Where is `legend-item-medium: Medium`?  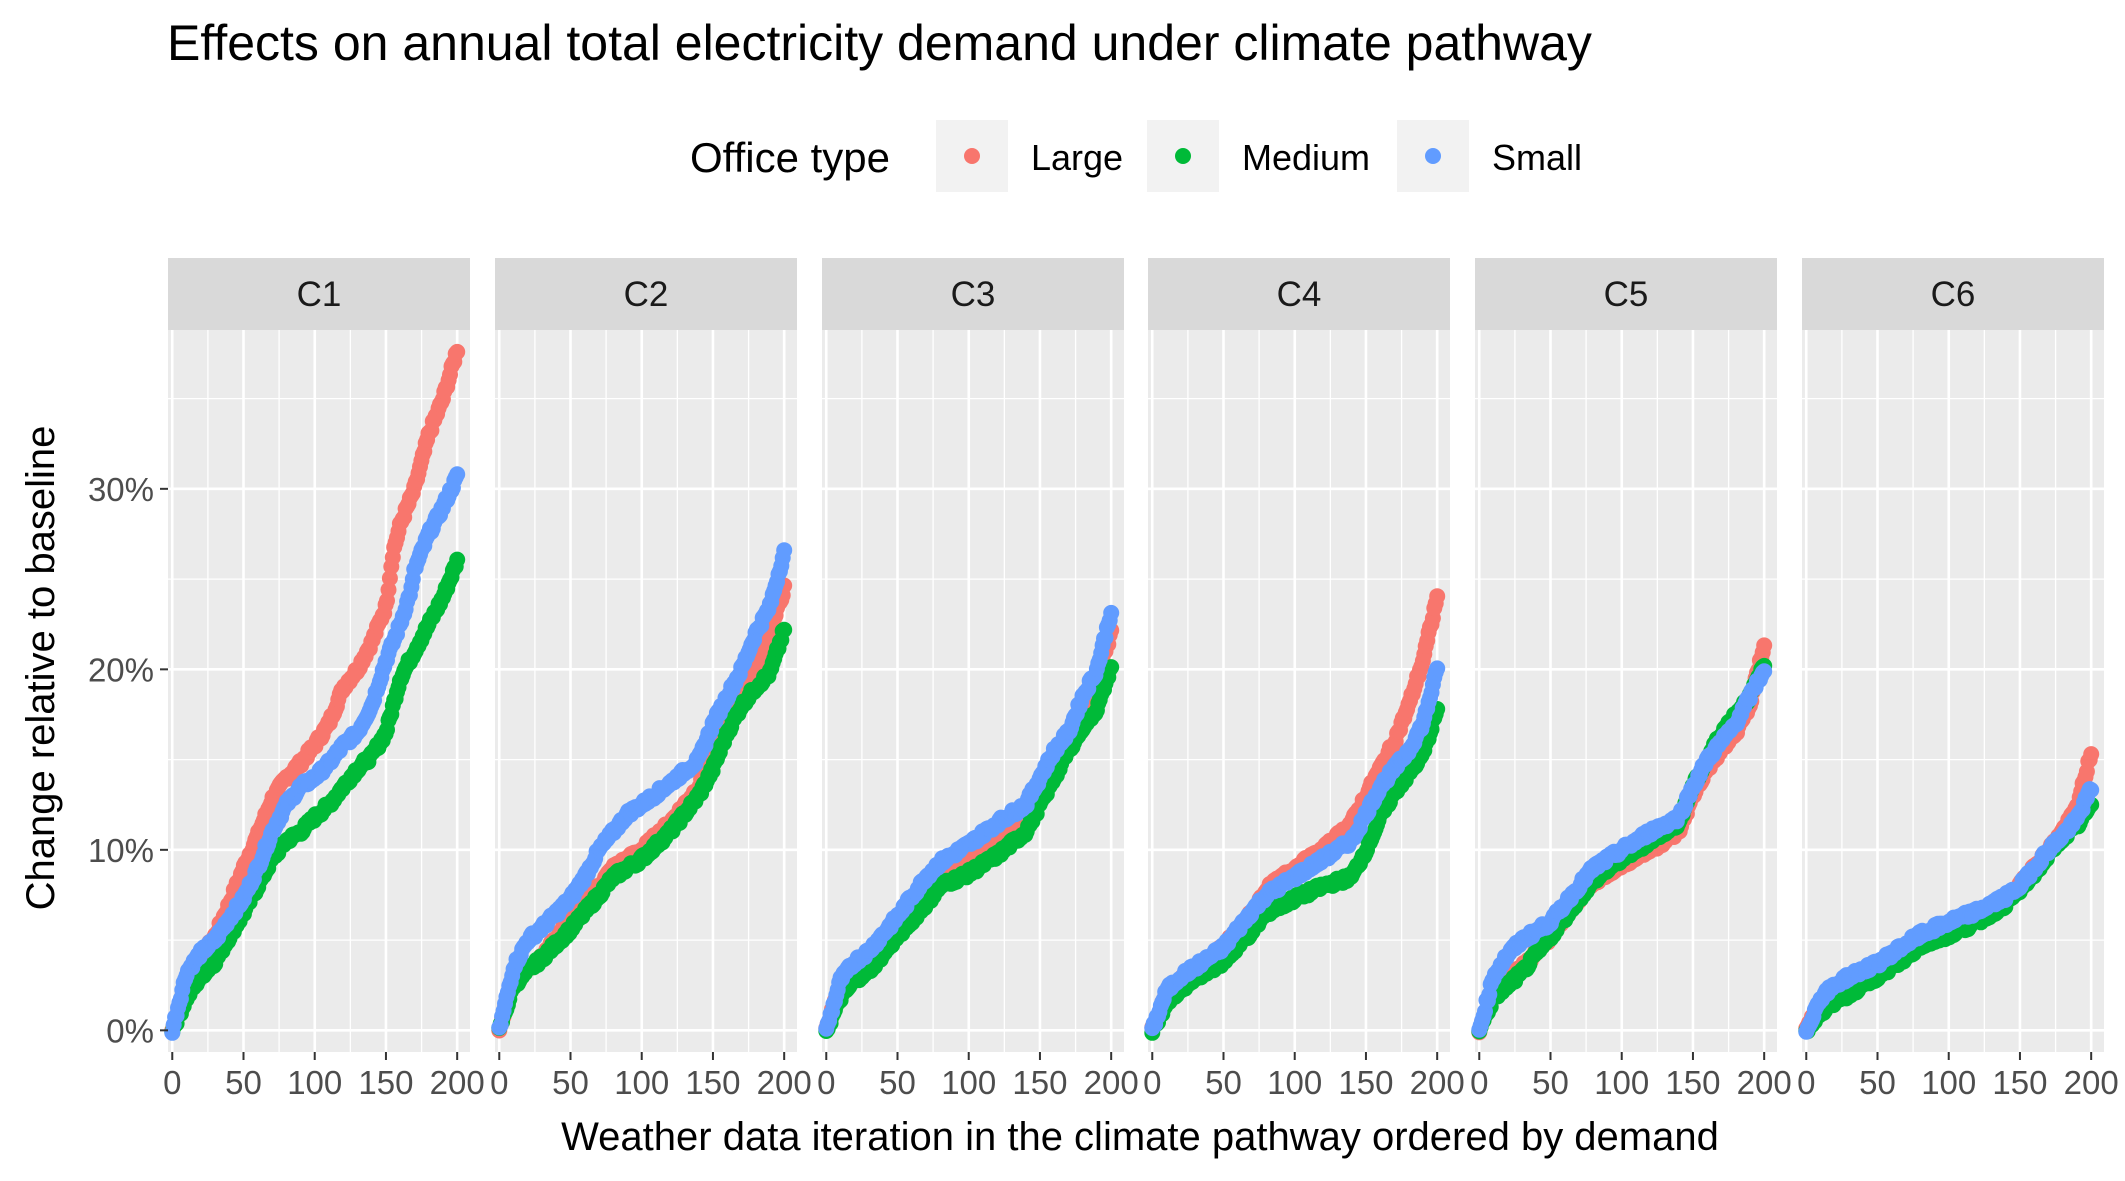
legend-item-medium: Medium is located at coordinates (1258, 156).